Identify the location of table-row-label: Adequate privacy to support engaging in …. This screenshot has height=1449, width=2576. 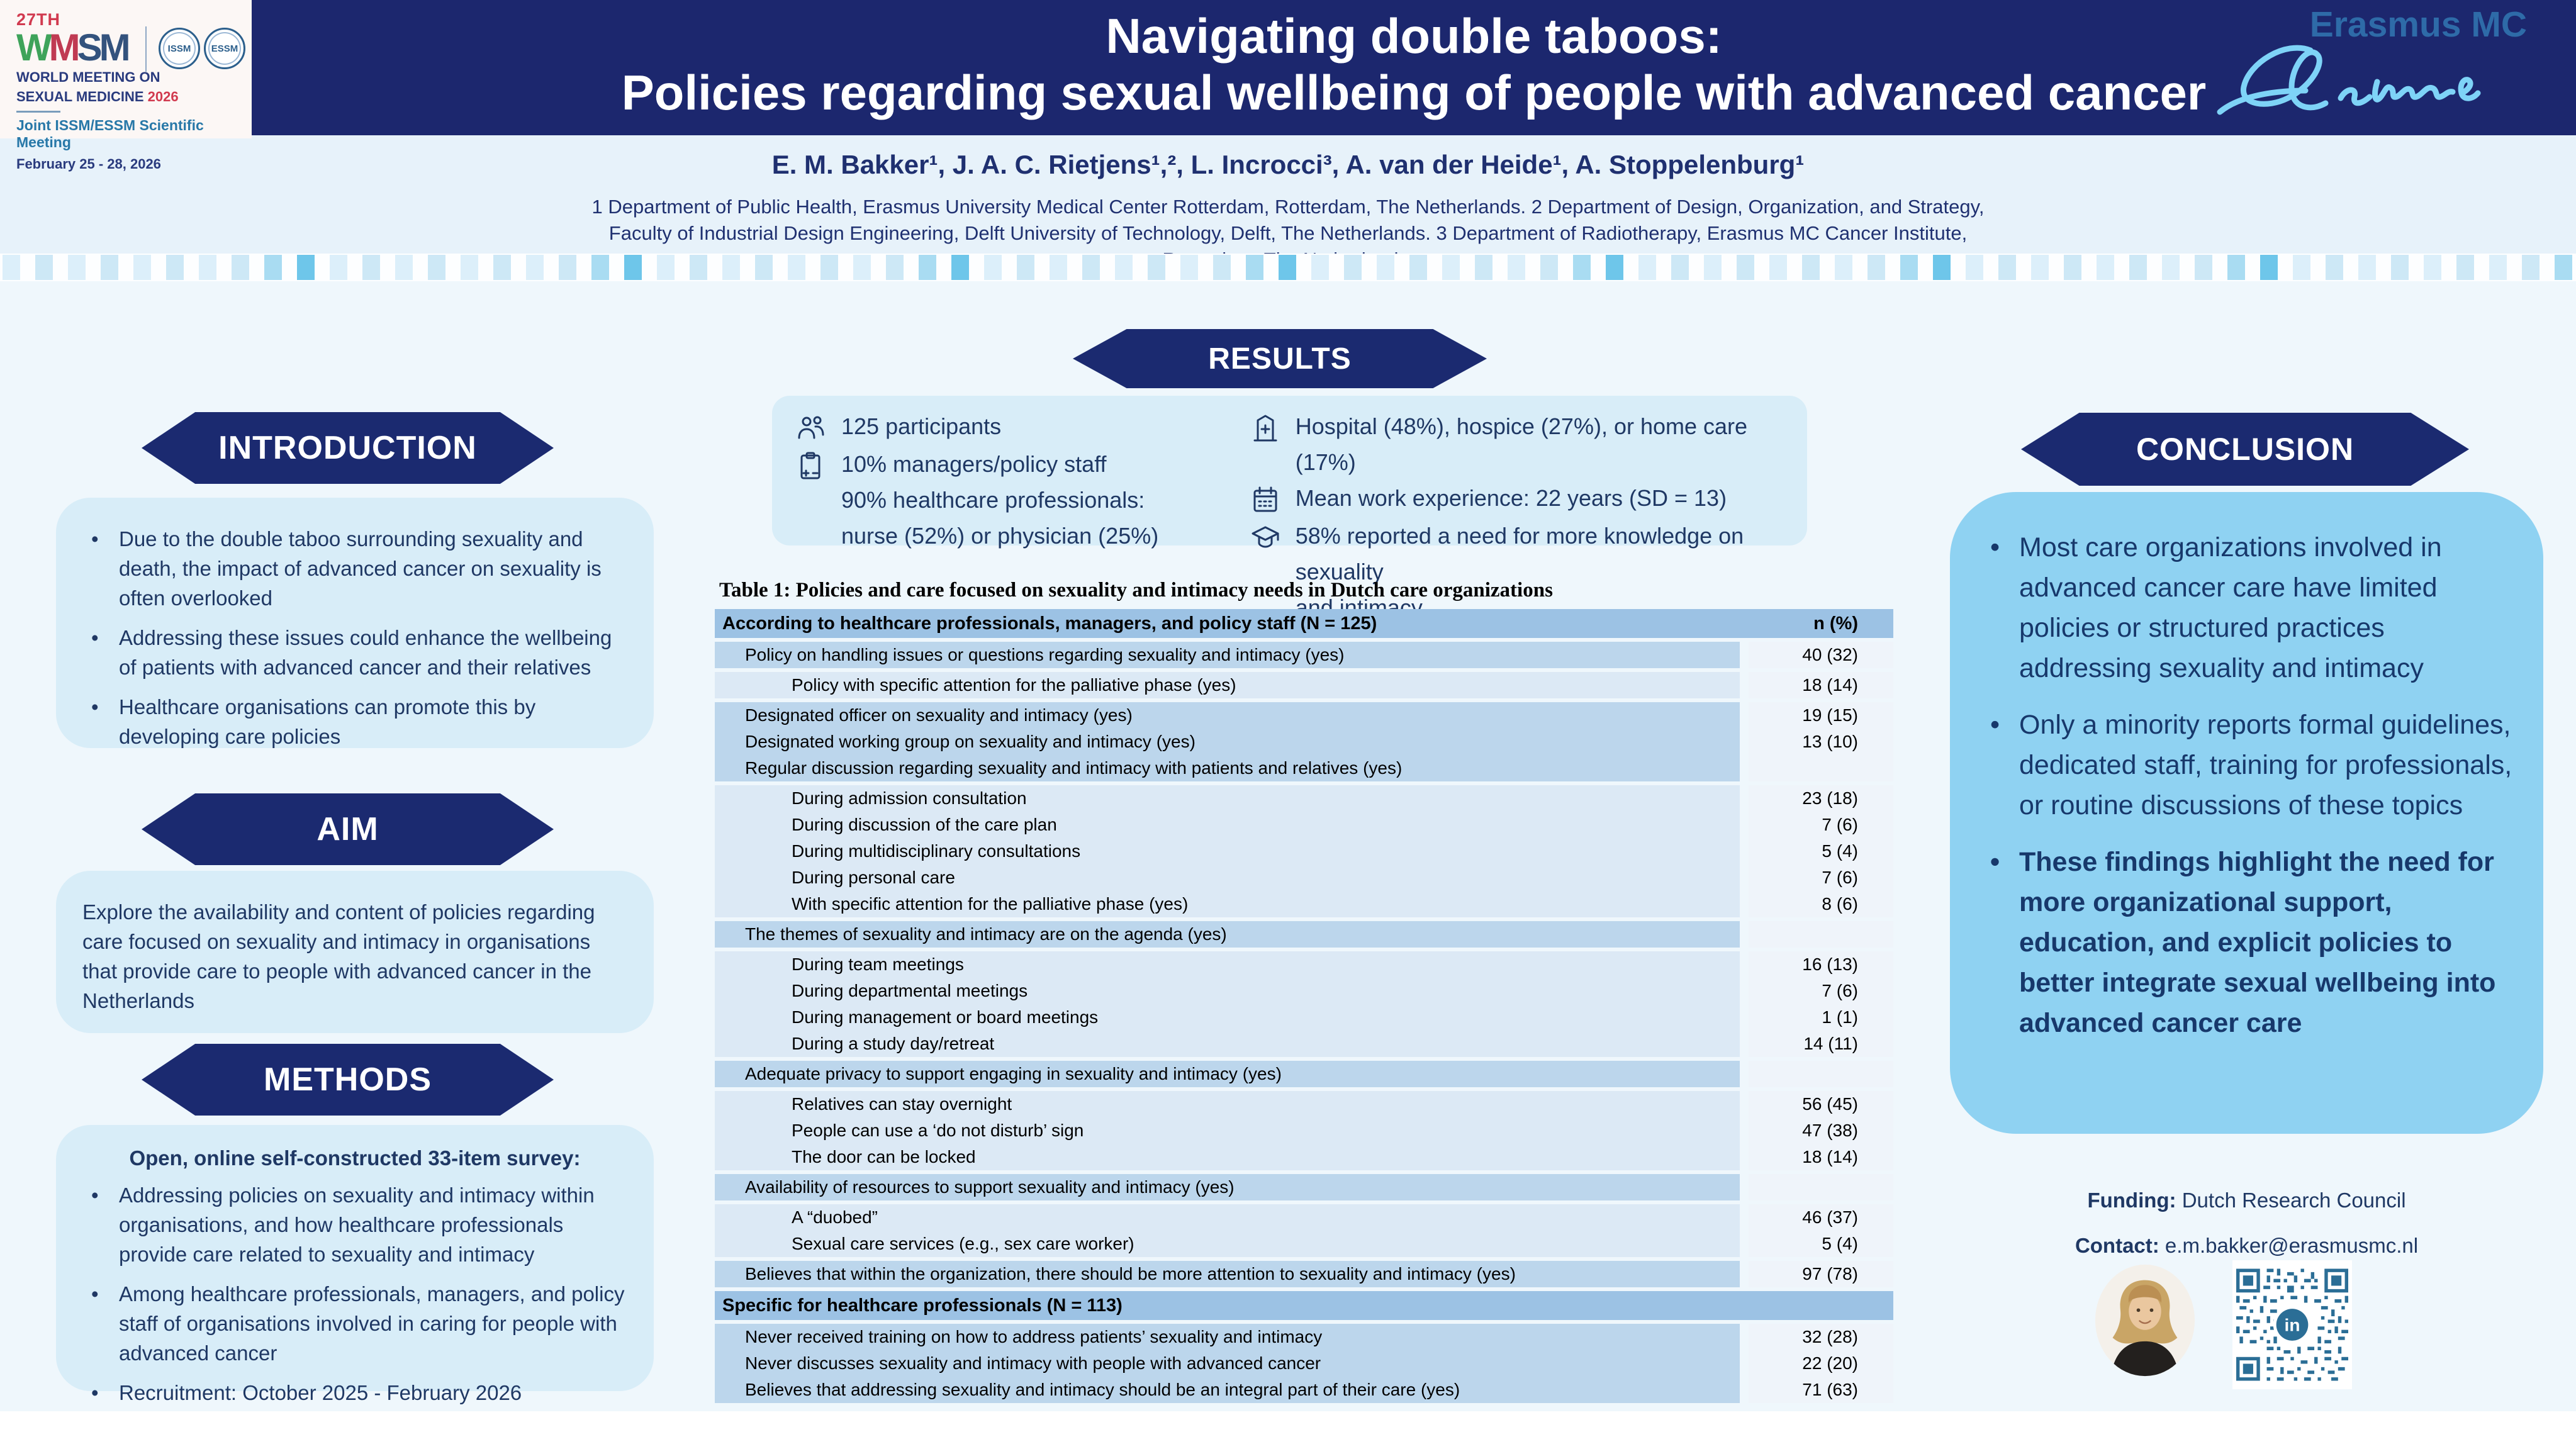
(1227, 1074).